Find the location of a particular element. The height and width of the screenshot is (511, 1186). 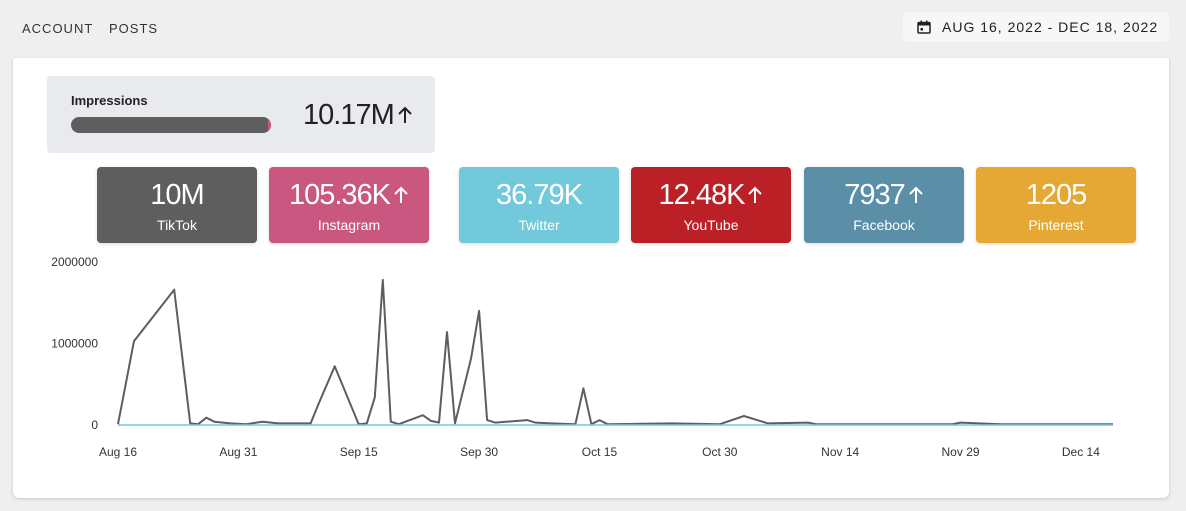

platform-label: Instagram is located at coordinates (349, 225).